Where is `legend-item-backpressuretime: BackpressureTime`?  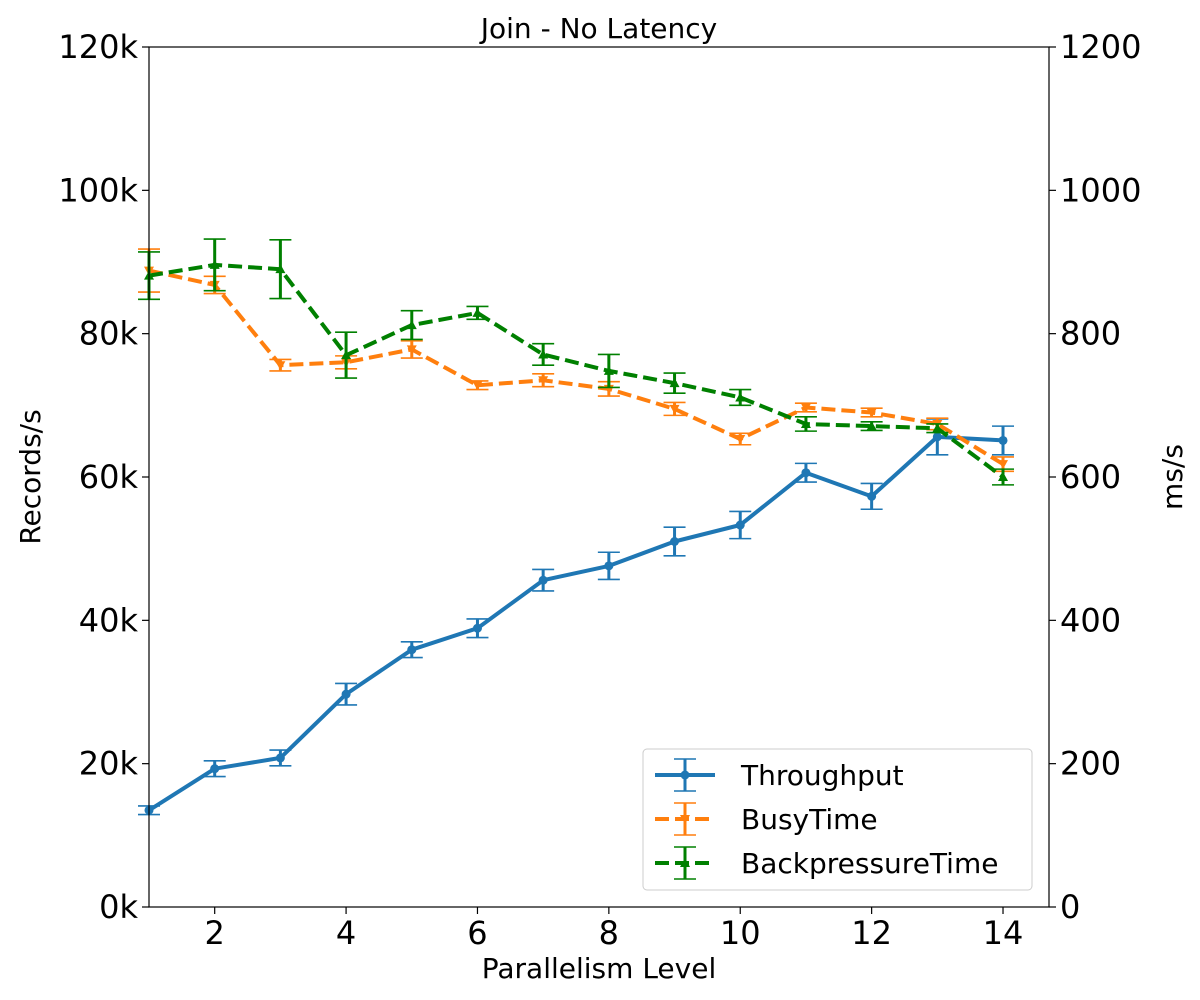
legend-item-backpressuretime: BackpressureTime is located at coordinates (826, 863).